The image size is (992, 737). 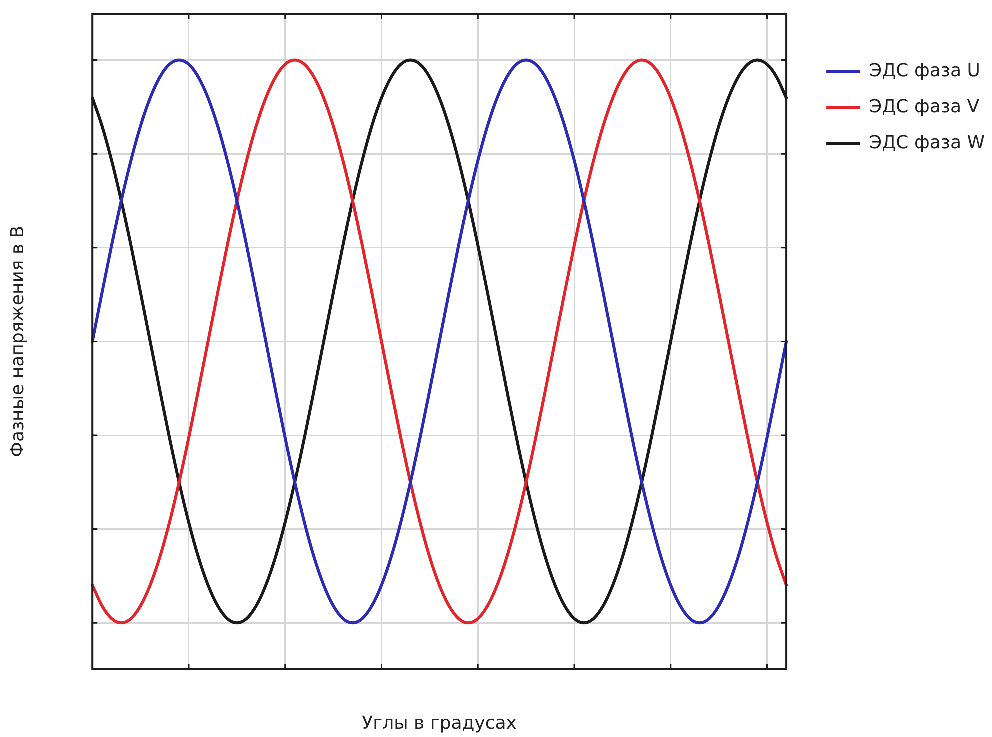 I want to click on legend-label: ЭДС фаза V, so click(x=925, y=107).